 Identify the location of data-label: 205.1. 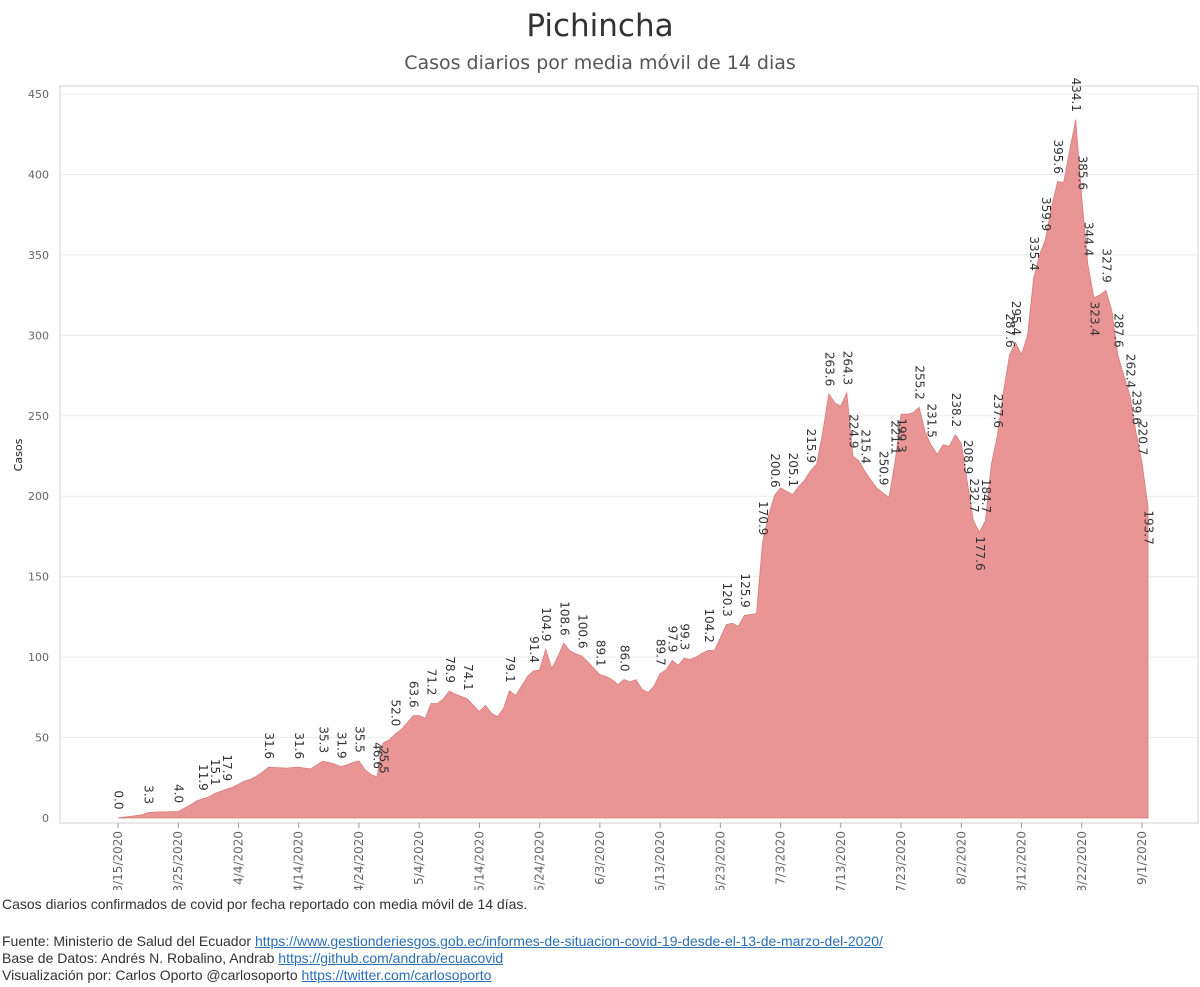
(793, 470).